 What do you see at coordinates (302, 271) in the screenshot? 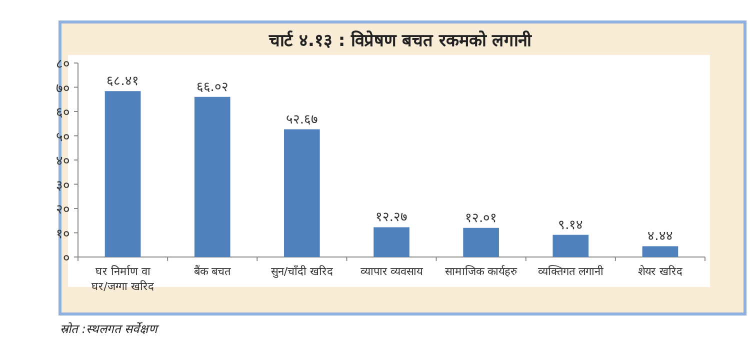
I see `x-tick-label: सुन/चाँदी खरिद` at bounding box center [302, 271].